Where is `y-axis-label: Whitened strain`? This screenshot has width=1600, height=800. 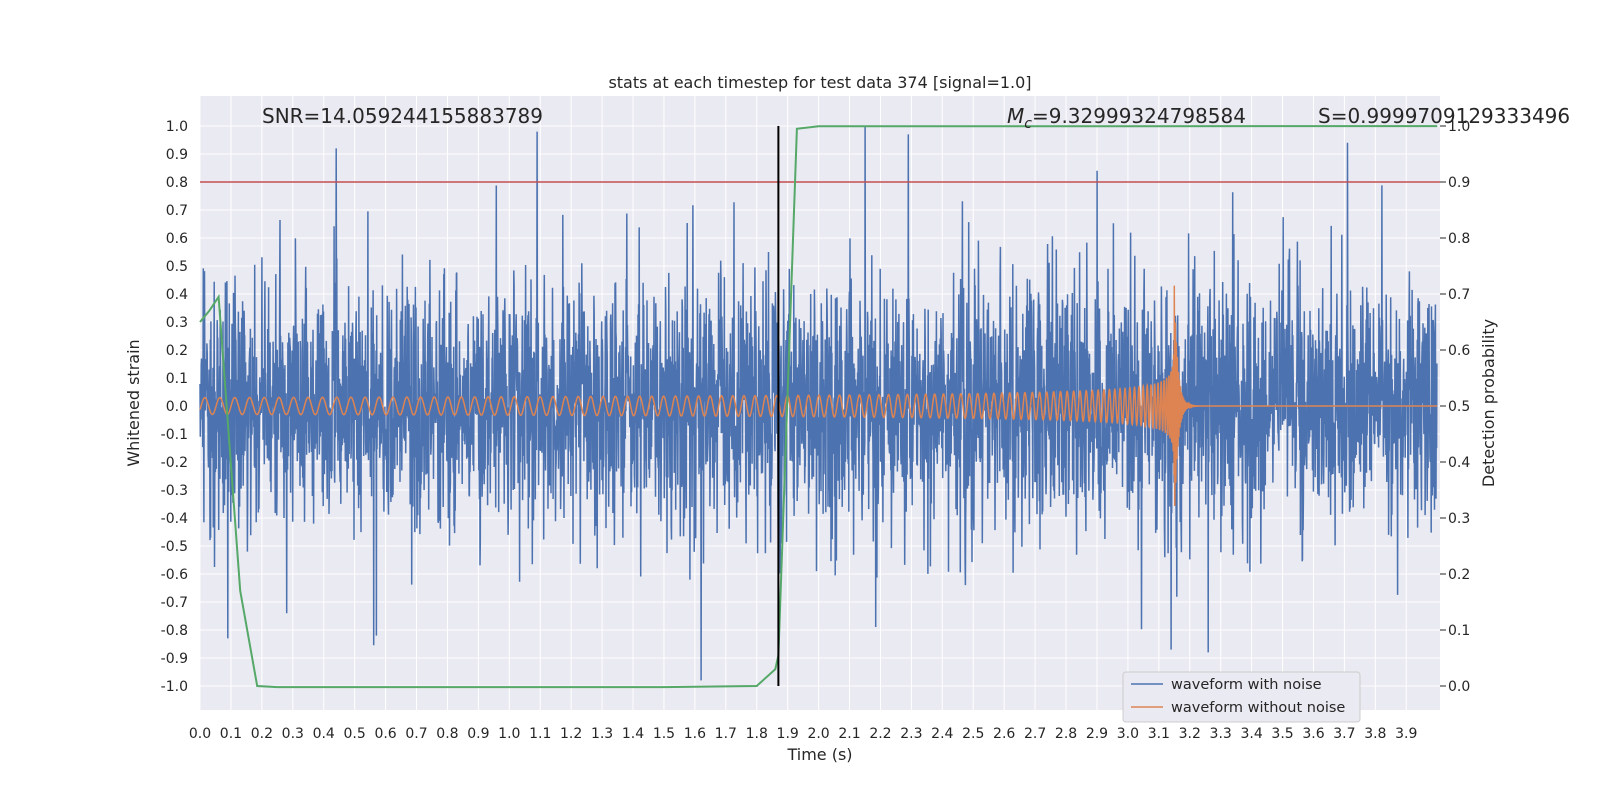 y-axis-label: Whitened strain is located at coordinates (133, 402).